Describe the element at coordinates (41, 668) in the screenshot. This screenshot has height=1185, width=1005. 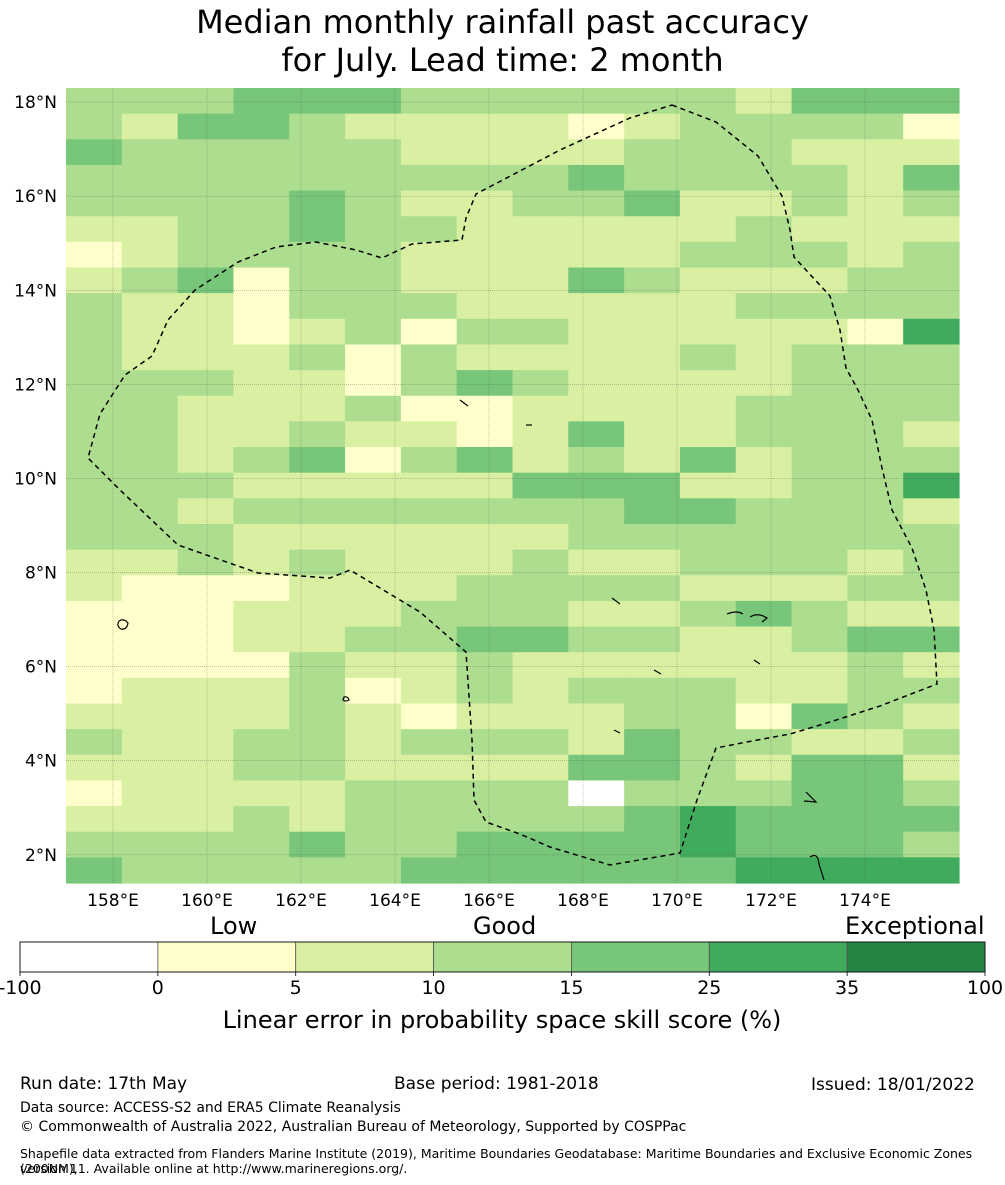
I see `lat-tick-label: 6°N` at that location.